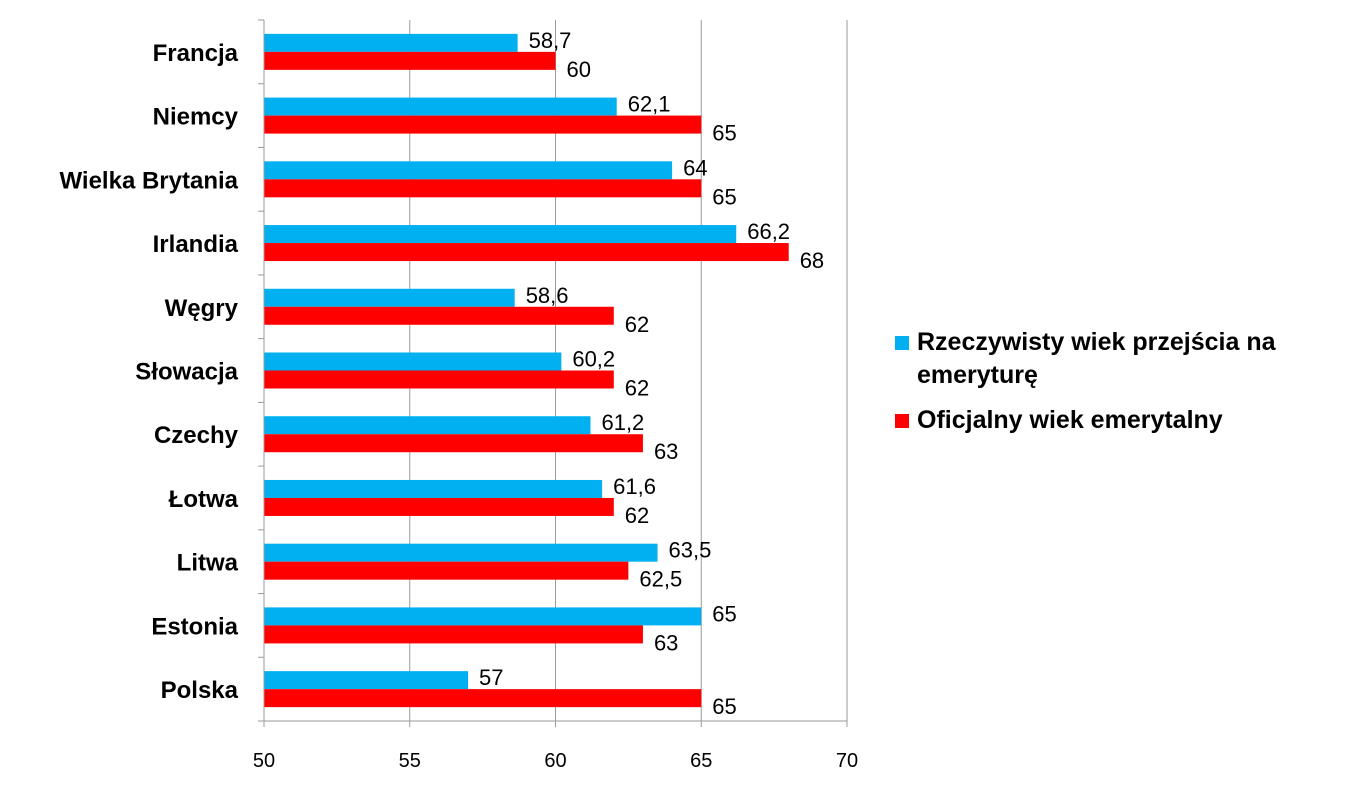  What do you see at coordinates (847, 761) in the screenshot?
I see `x-tick-label: 70` at bounding box center [847, 761].